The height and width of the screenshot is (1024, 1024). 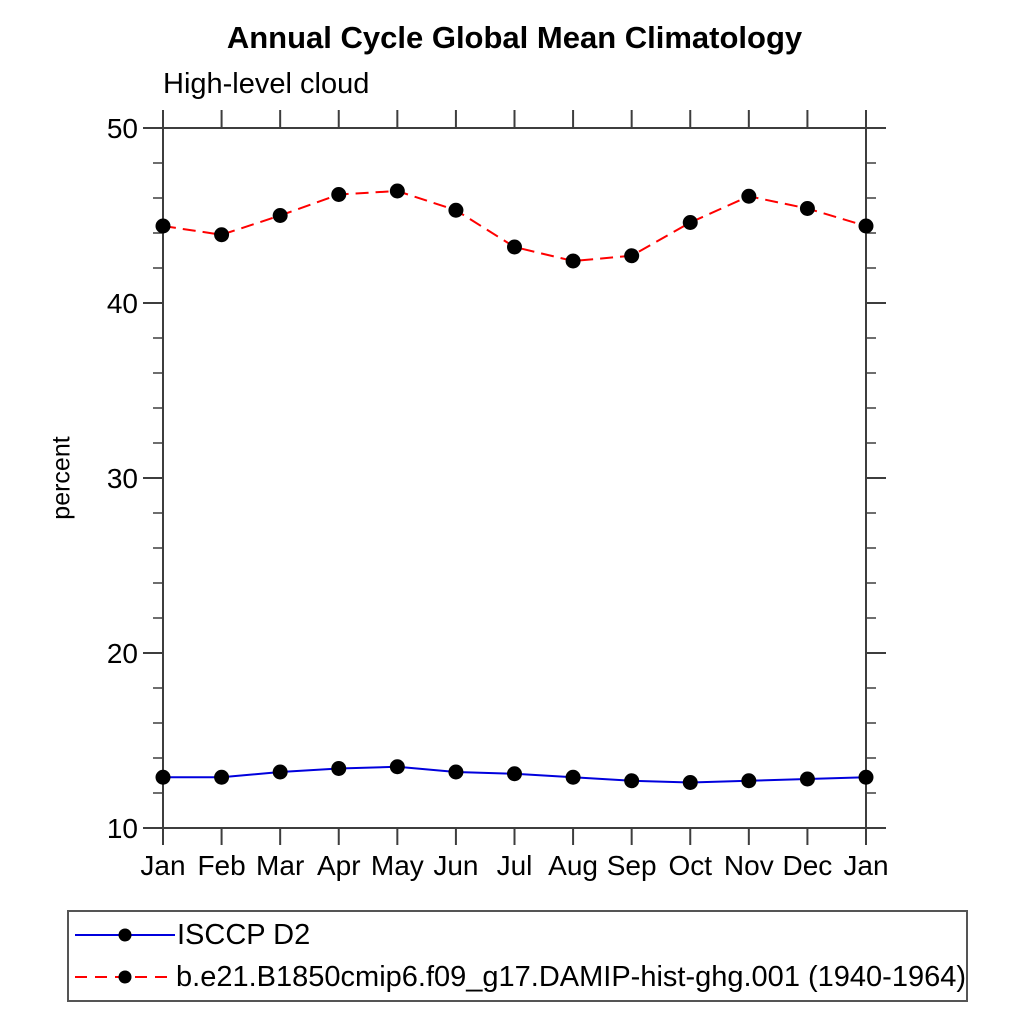 I want to click on y-tick-label: 50, so click(x=122, y=128).